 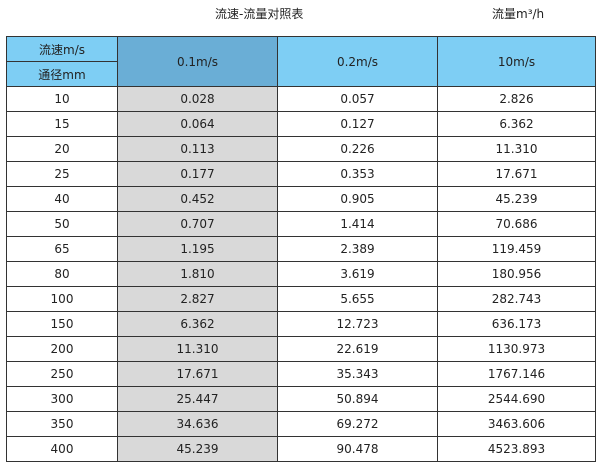 What do you see at coordinates (62, 124) in the screenshot?
I see `diameter-cell: 15` at bounding box center [62, 124].